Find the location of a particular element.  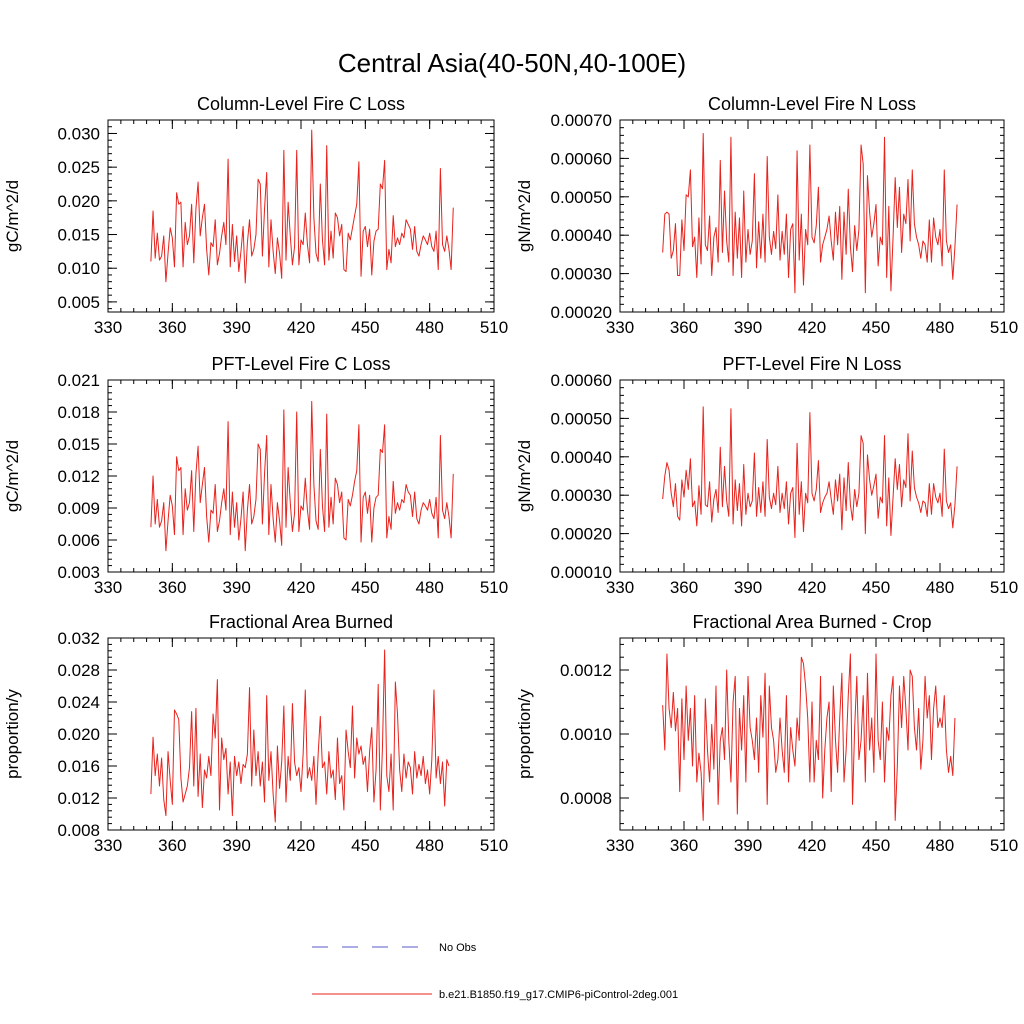

panel-title: Fractional Area Burned - Crop is located at coordinates (811, 622).